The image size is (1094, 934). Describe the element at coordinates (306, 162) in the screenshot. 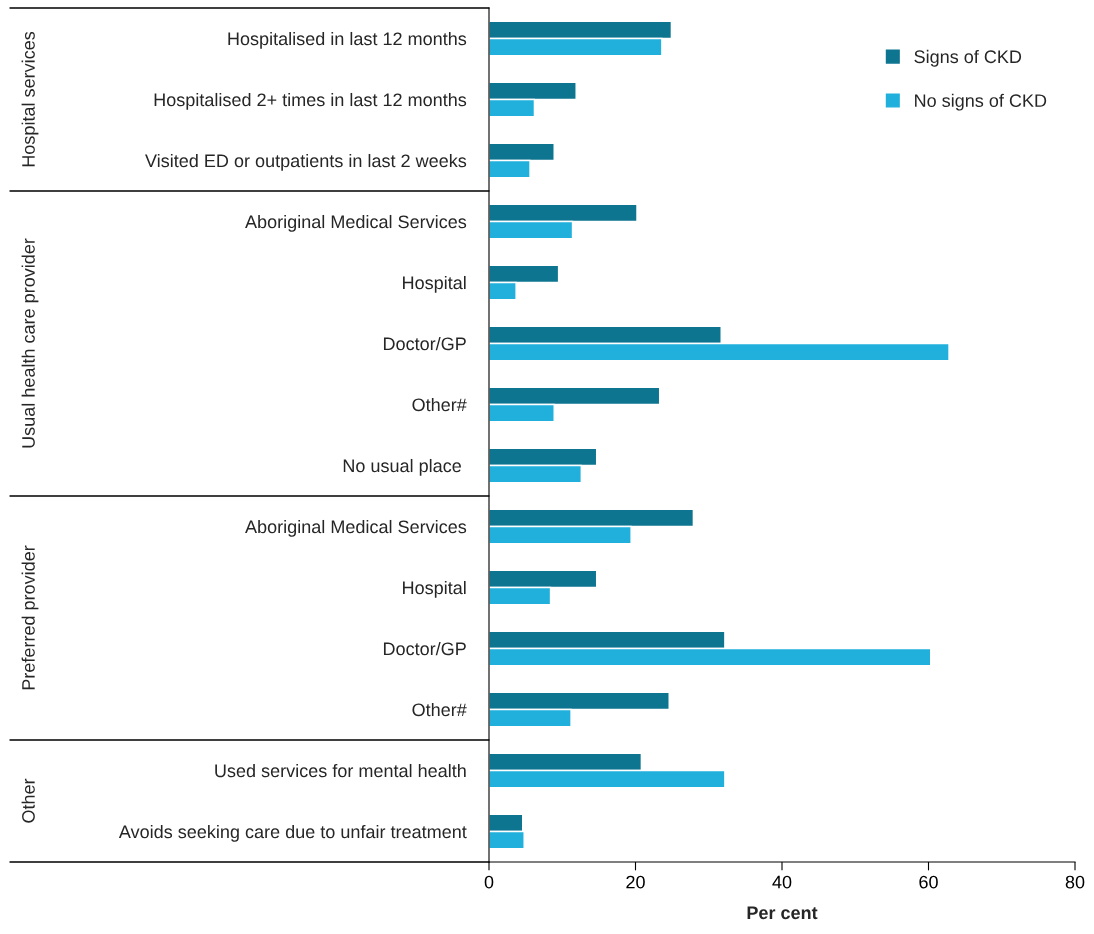

I see `y-tick-label: Visited ED or outpatients in last 2 weeks` at that location.